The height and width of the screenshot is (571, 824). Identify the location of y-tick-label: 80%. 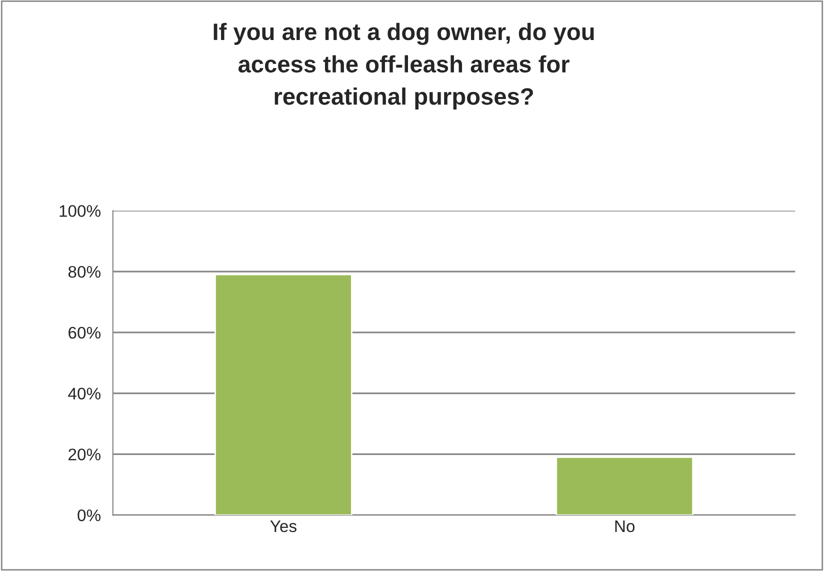
(84, 272).